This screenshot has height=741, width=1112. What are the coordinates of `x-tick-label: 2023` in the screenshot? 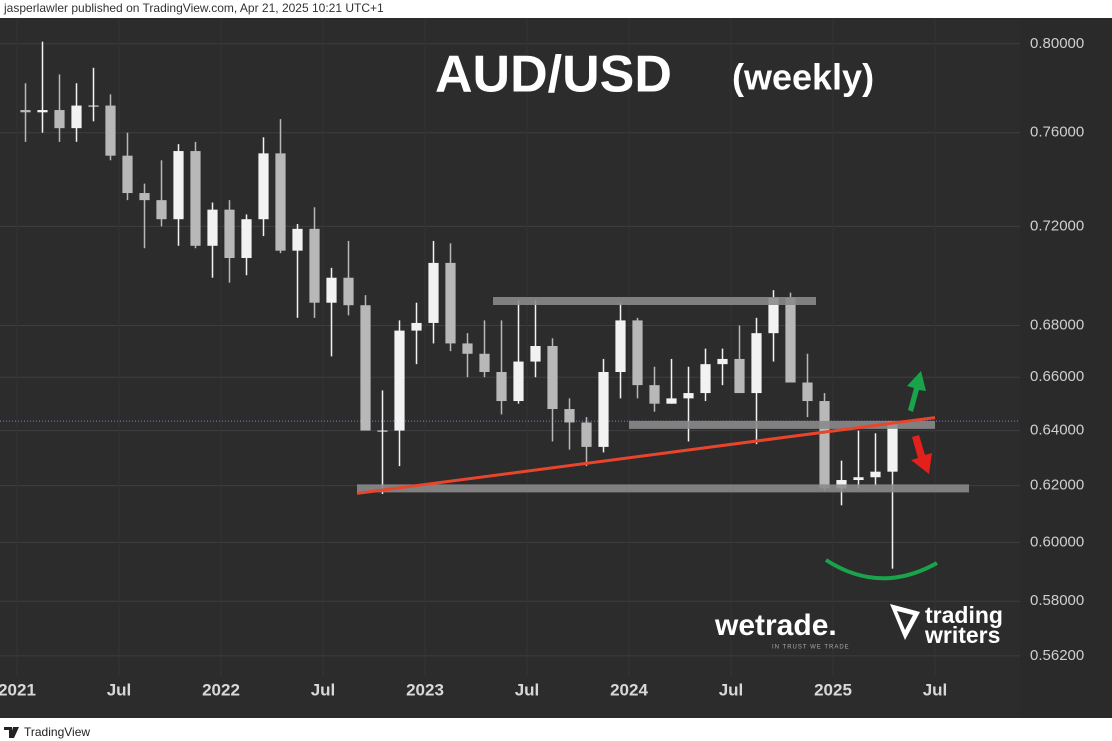 It's located at (425, 689).